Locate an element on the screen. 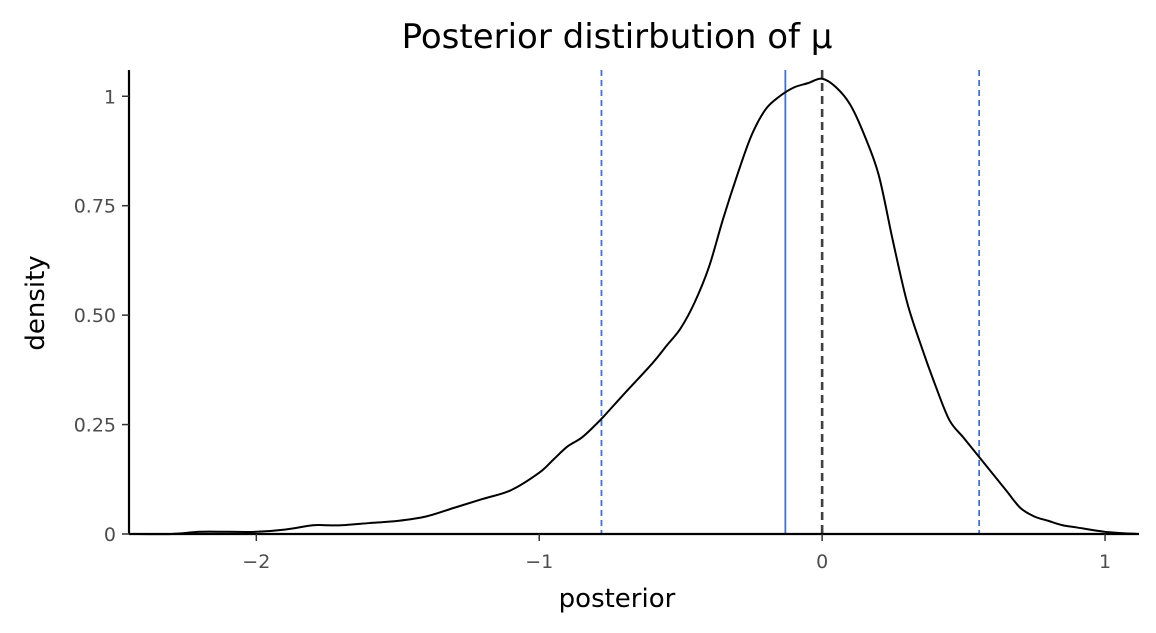  x-tick-label: 1 is located at coordinates (1105, 562).